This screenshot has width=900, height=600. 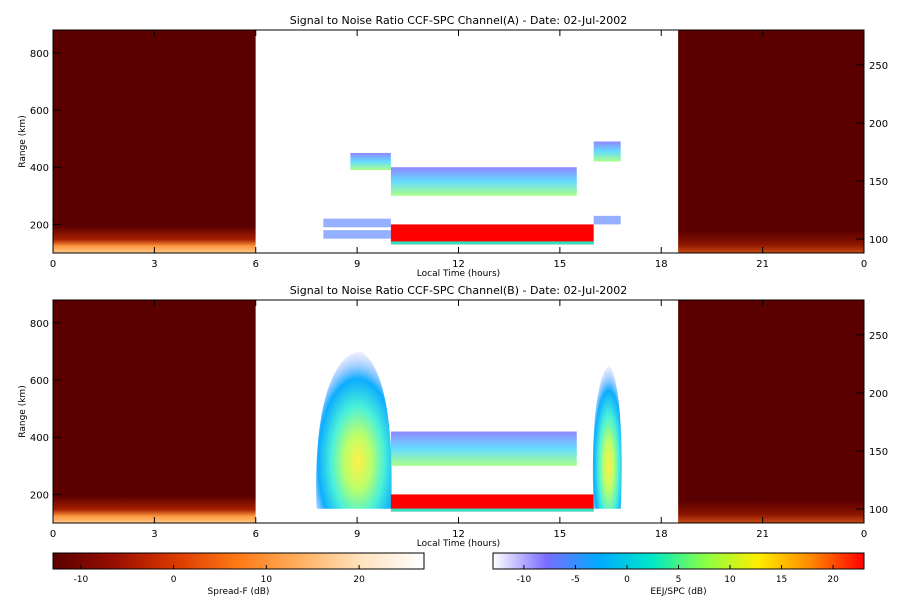 I want to click on colorbar-label: EEJ/SPC (dB), so click(x=678, y=592).